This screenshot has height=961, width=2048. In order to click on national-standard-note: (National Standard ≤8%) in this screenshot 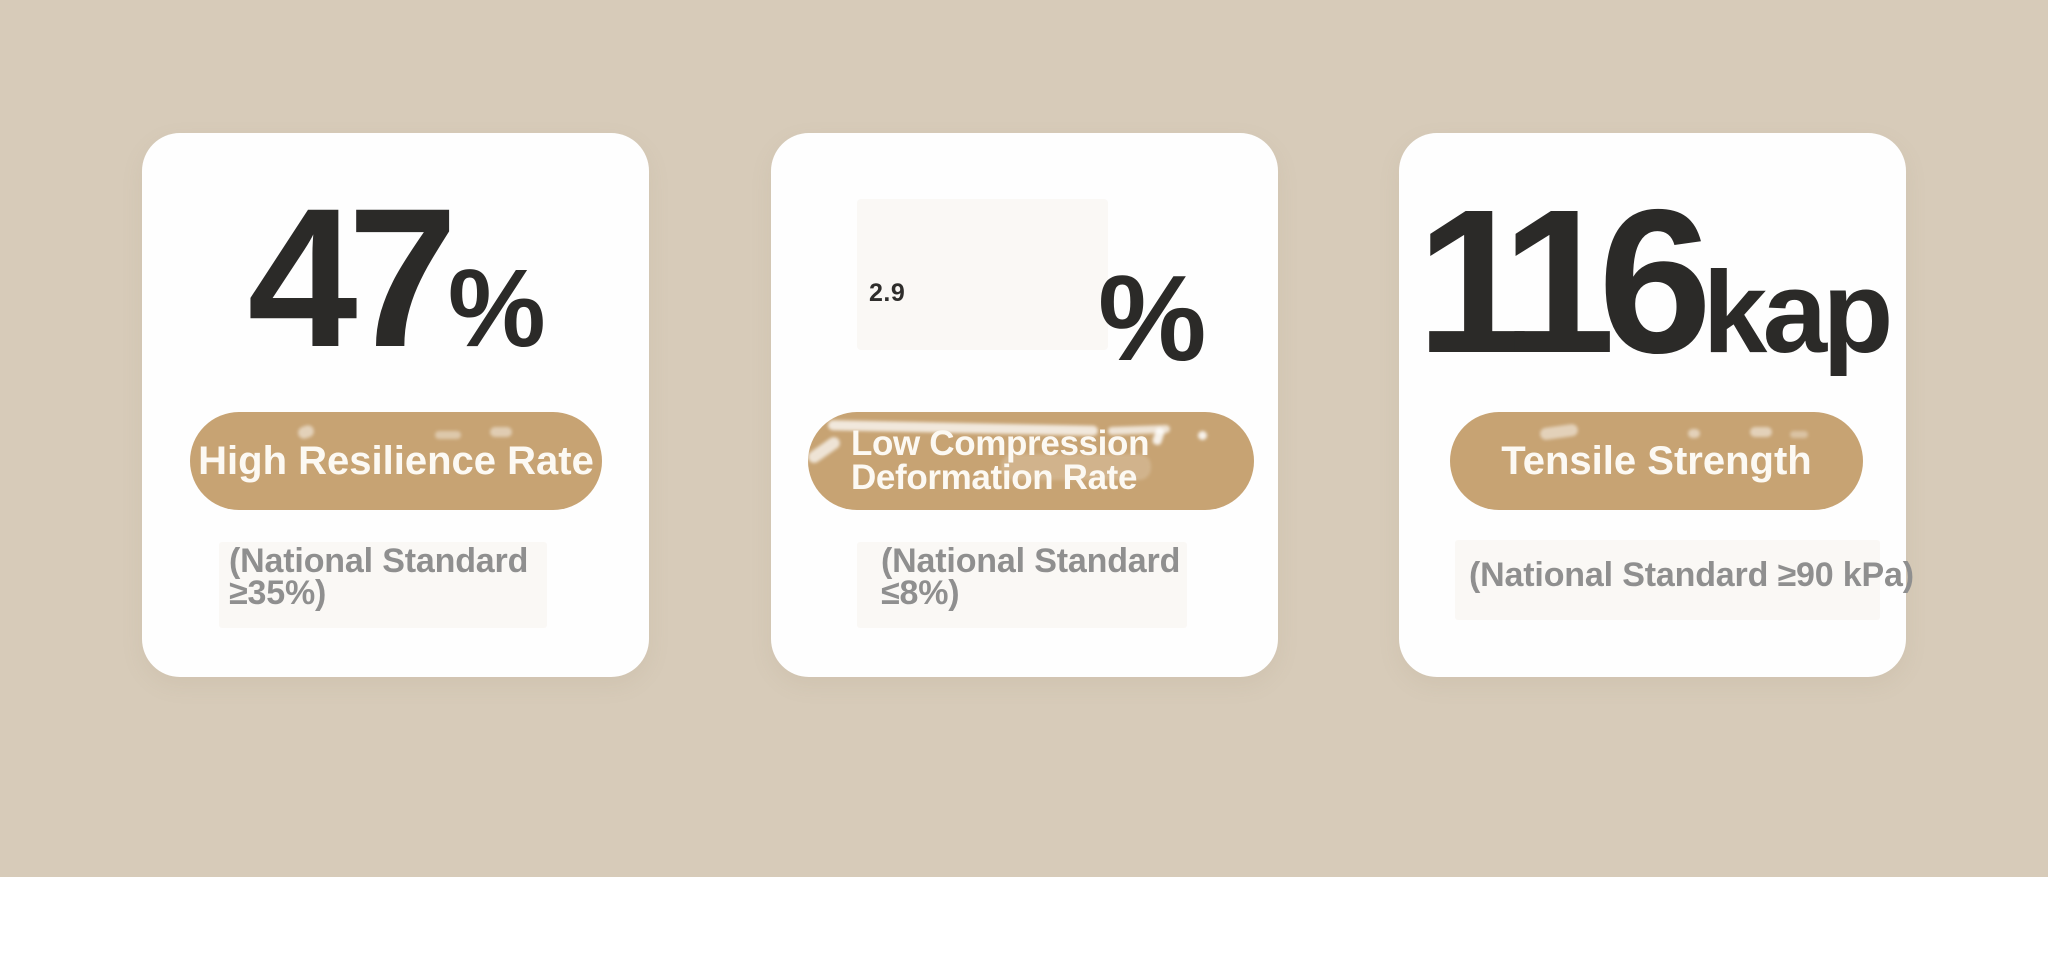, I will do `click(1031, 577)`.